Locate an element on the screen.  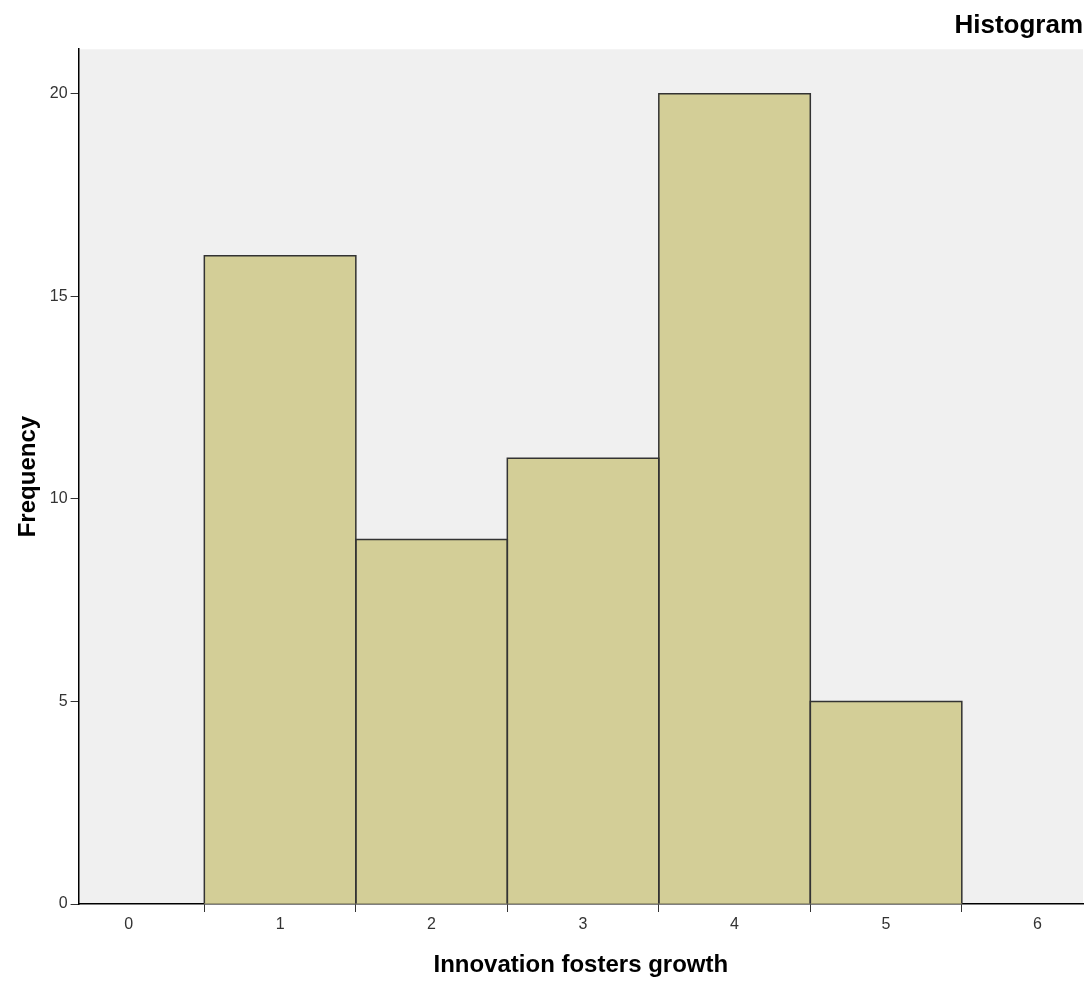
y-tick-label: 0 is located at coordinates (63, 903).